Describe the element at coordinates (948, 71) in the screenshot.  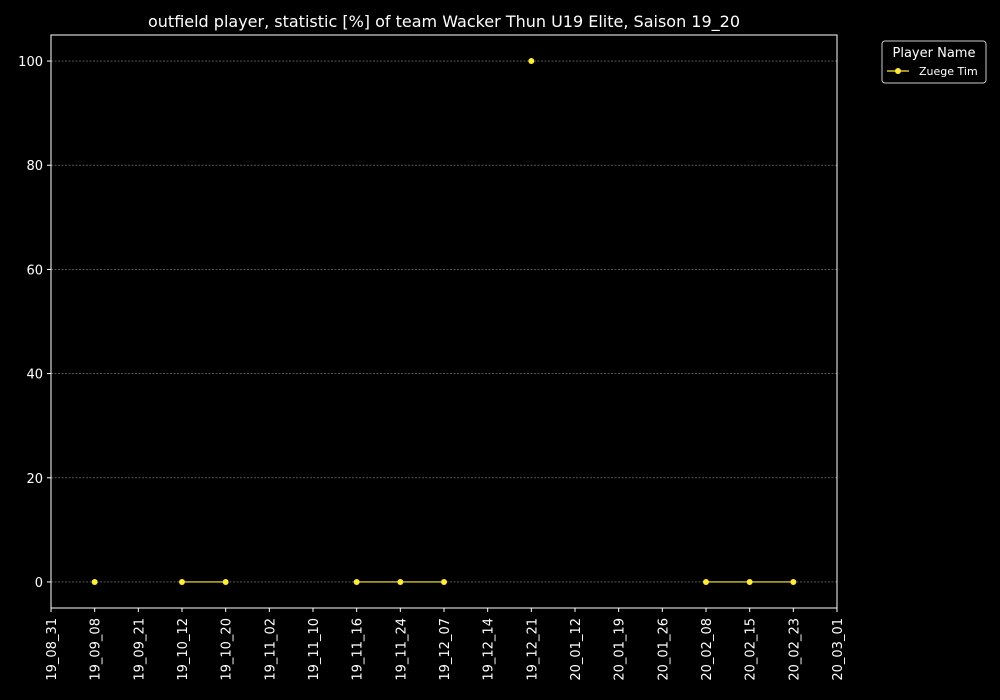
I see `legend-label-zuege-tim: Zuege Tim` at that location.